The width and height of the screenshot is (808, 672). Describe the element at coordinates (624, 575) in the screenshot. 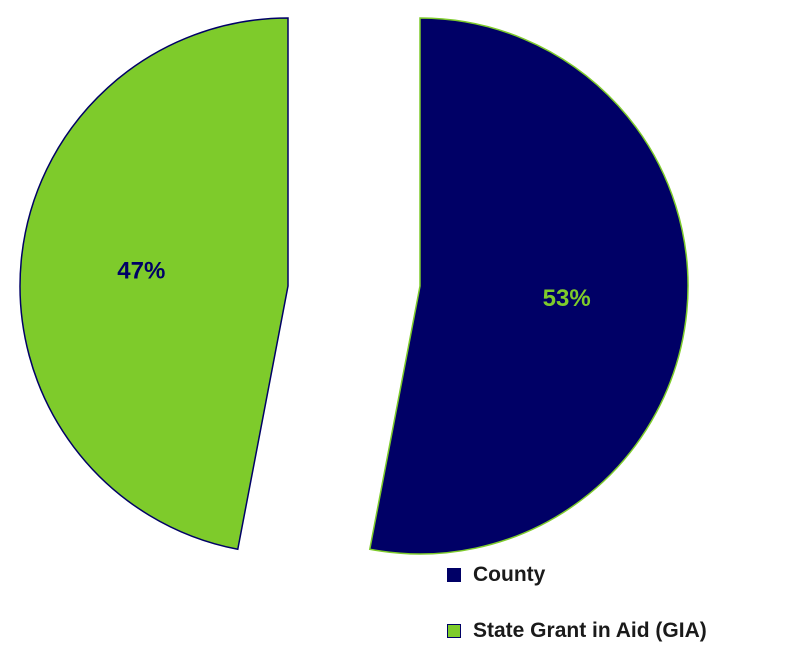

I see `legend-item-county: County` at that location.